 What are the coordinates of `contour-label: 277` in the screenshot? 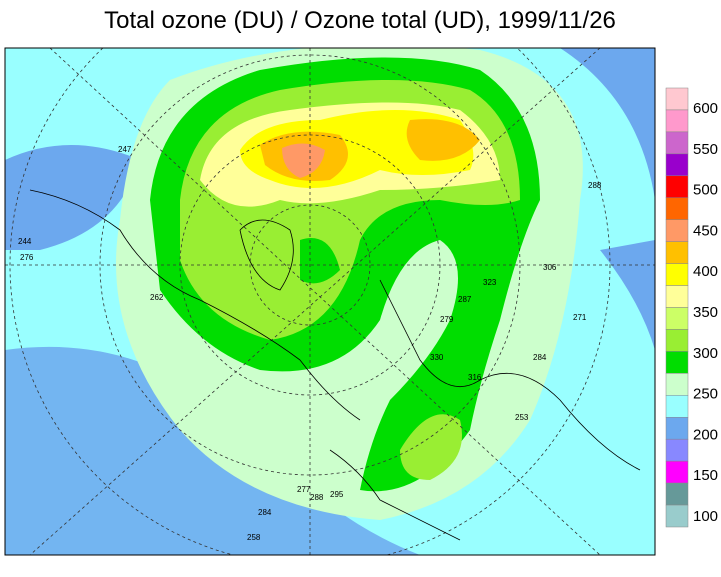 It's located at (304, 489).